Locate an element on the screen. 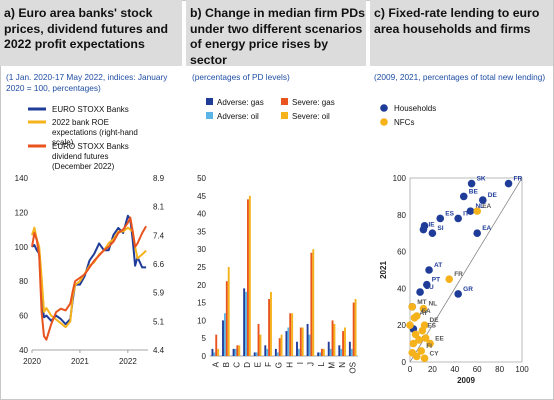  y-left-tick-label: 40 is located at coordinates (23, 350).